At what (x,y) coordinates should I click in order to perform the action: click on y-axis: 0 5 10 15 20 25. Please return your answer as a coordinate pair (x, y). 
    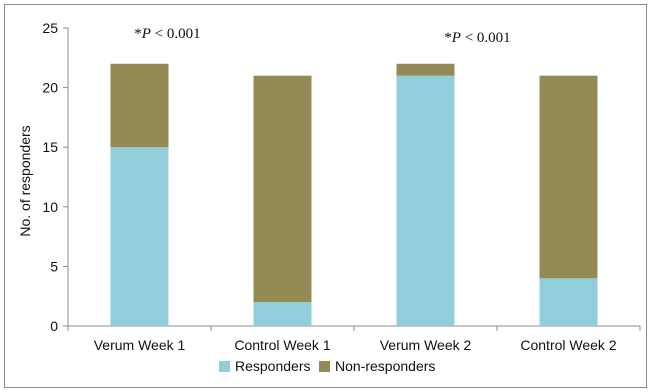
    Looking at the image, I should click on (55, 177).